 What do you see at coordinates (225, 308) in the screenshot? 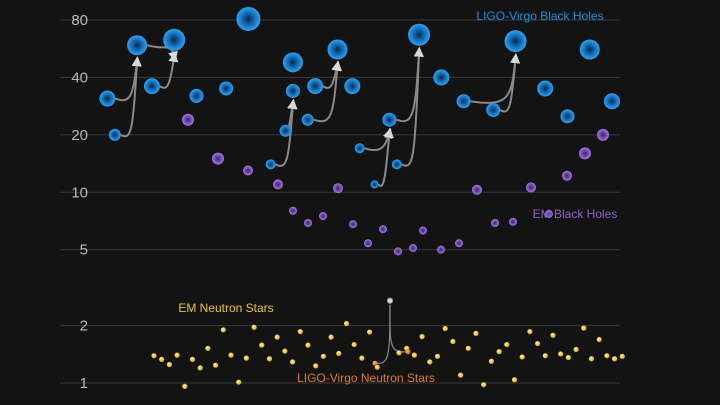
I see `series-label: EM Neutron Stars` at bounding box center [225, 308].